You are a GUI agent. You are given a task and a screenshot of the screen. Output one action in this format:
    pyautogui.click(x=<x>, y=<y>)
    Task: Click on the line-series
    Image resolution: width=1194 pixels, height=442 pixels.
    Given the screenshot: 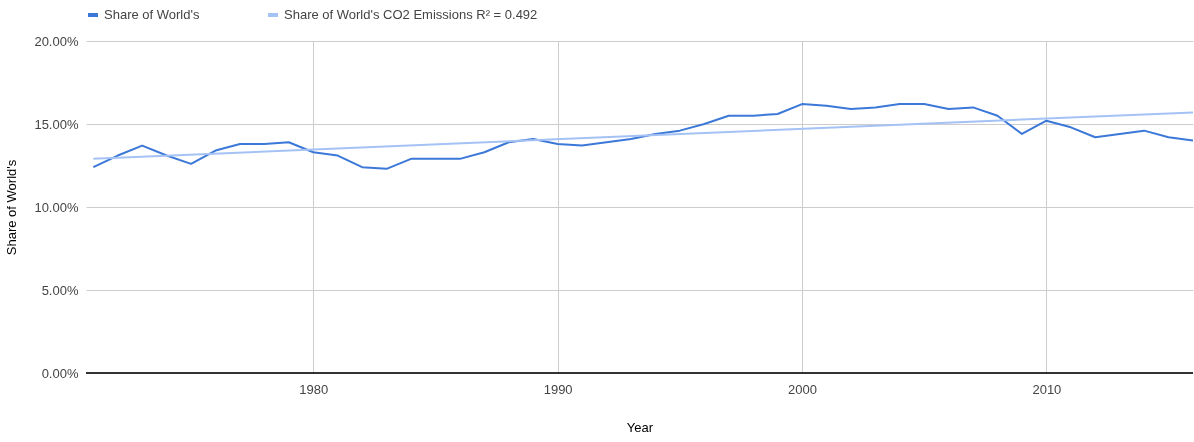 What is the action you would take?
    pyautogui.click(x=642, y=136)
    